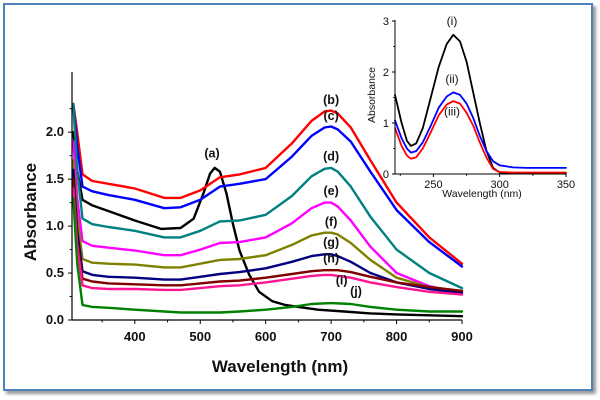  What do you see at coordinates (330, 116) in the screenshot?
I see `main-series-label-c: (c)` at bounding box center [330, 116].